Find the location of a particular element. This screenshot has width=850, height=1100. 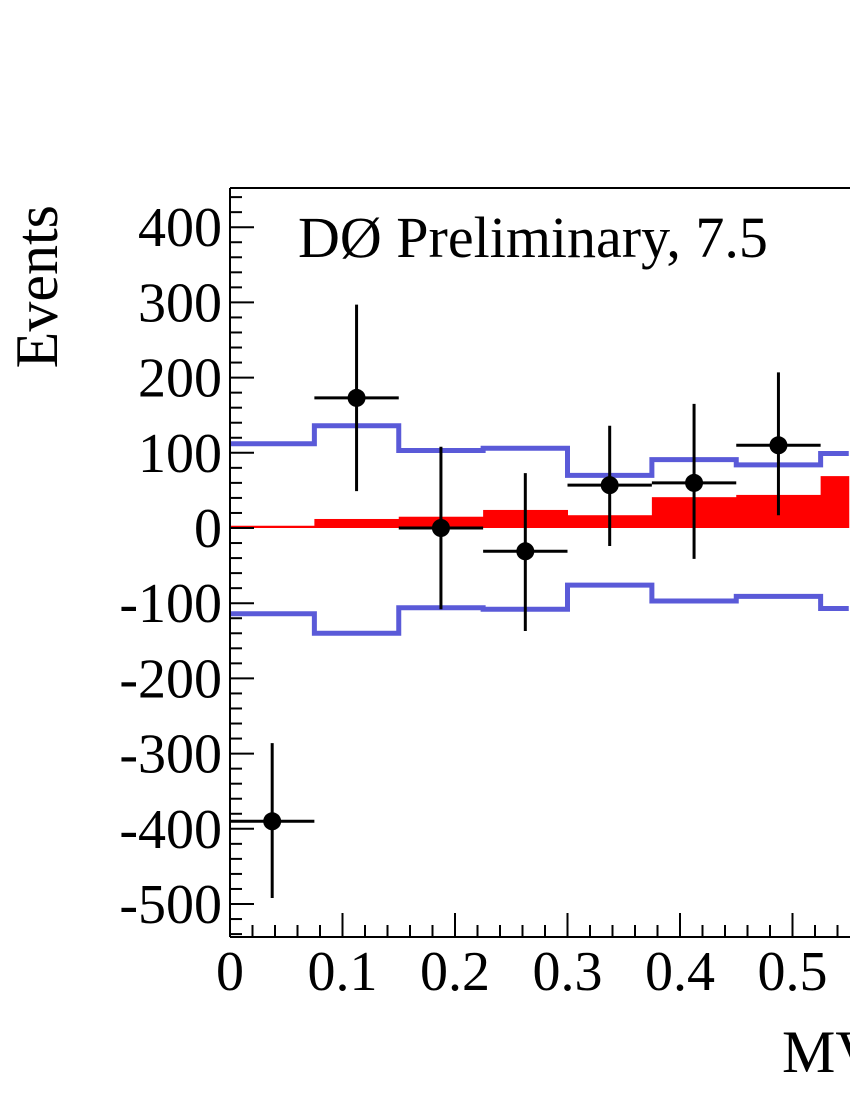

y-tick-label: 100 is located at coordinates (180, 454).